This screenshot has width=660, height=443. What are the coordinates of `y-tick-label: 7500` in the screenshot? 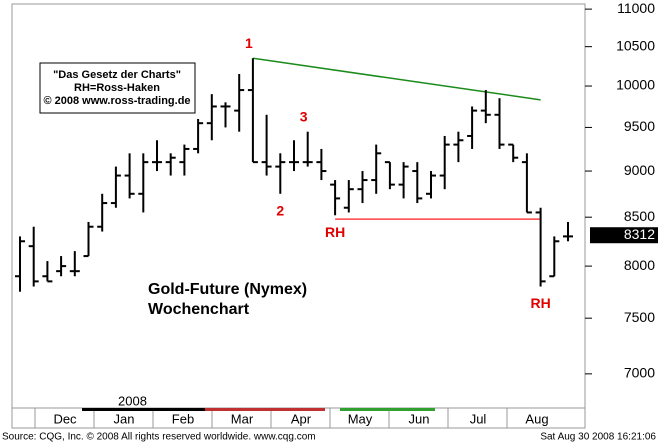 It's located at (639, 317).